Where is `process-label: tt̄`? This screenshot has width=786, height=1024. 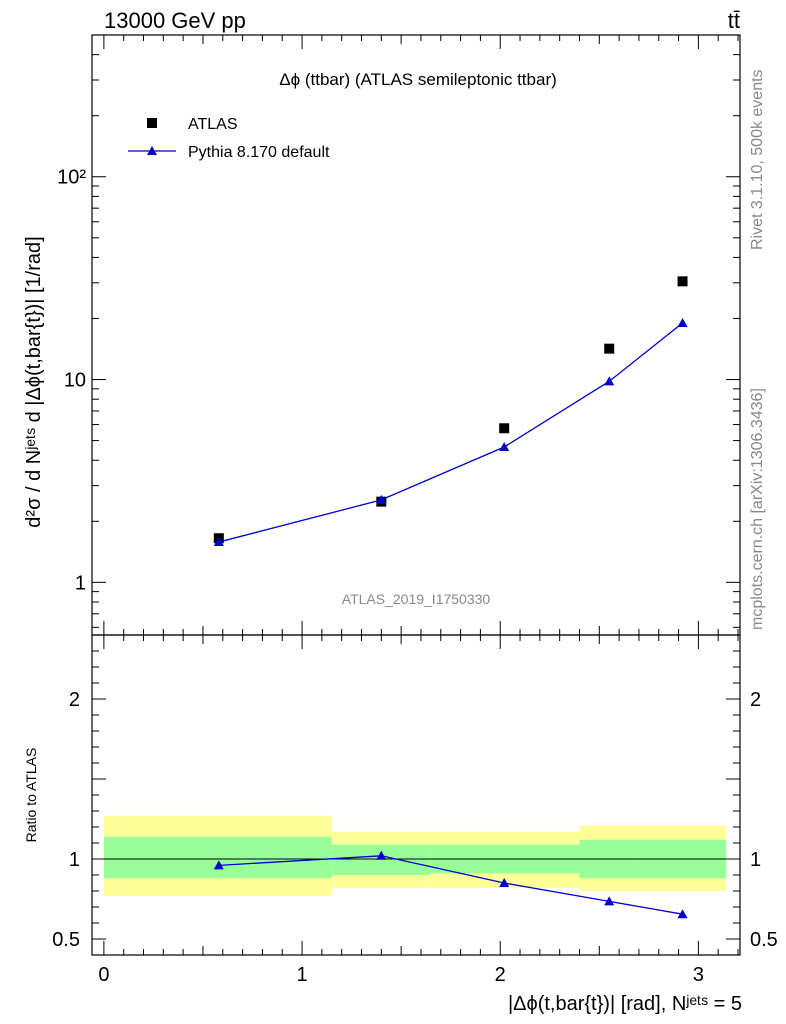 process-label: tt̄ is located at coordinates (734, 20).